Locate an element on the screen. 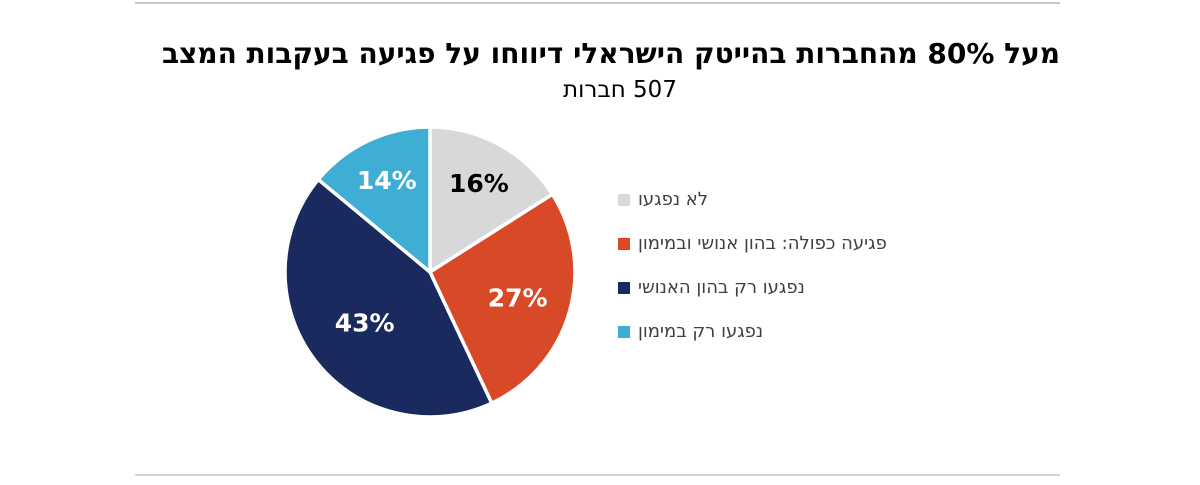 This screenshot has width=1200, height=485. pie-data-label: 27% is located at coordinates (518, 298).